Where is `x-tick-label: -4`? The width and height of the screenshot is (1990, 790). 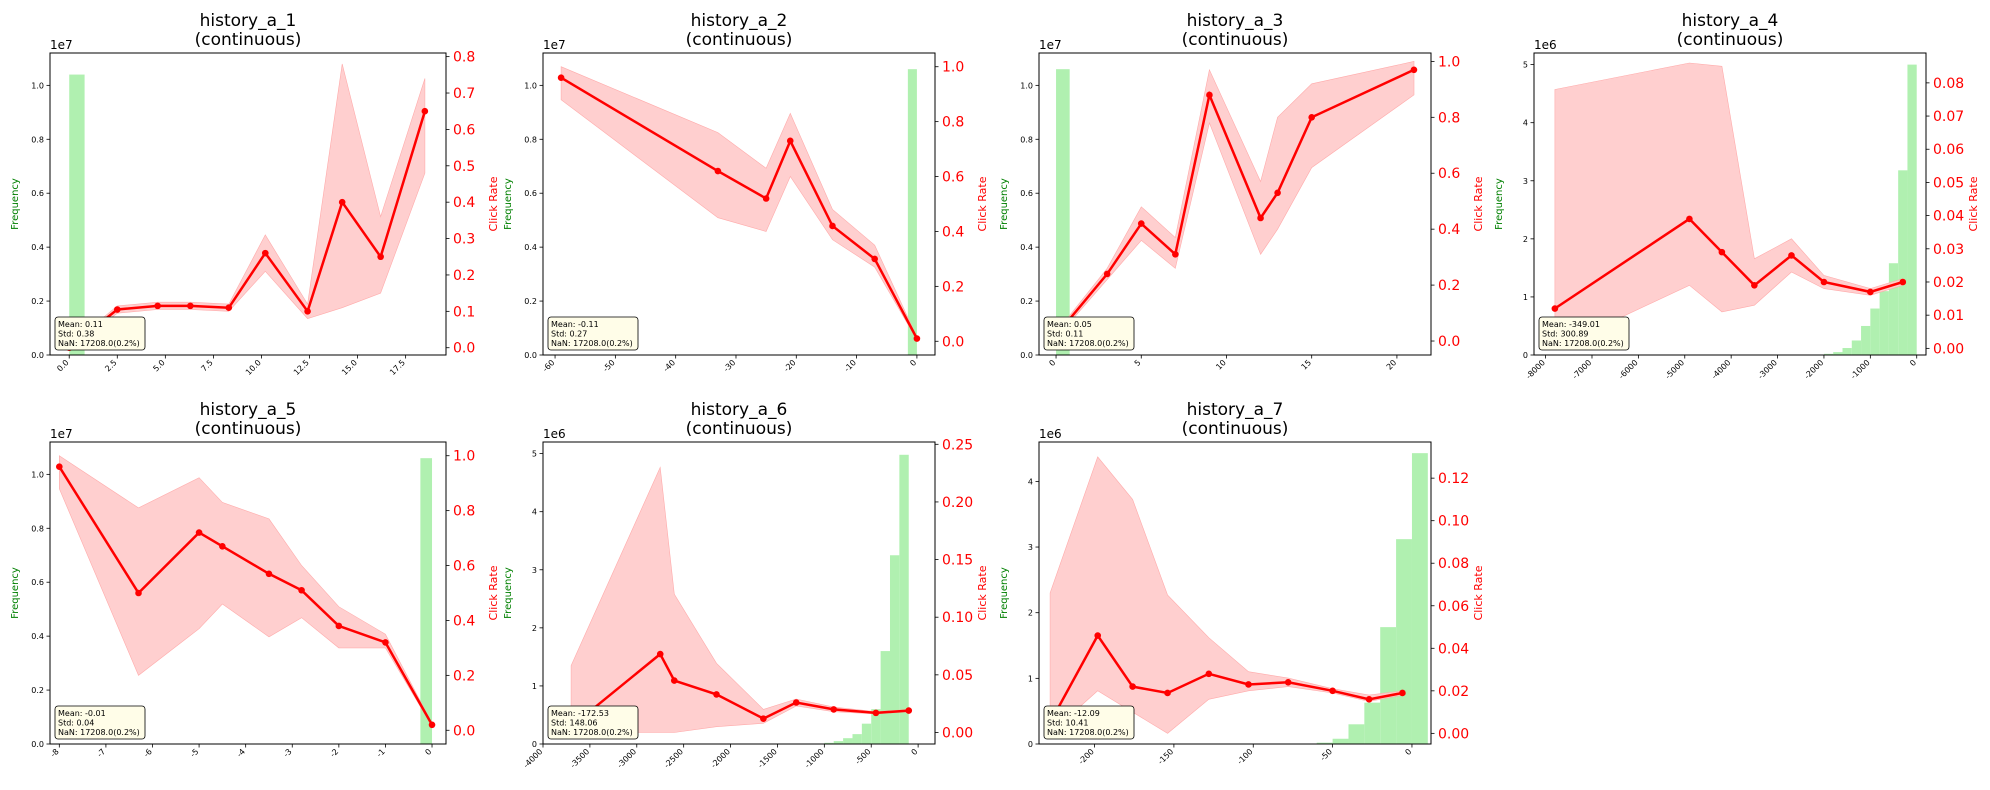
x-tick-label: -4 is located at coordinates (241, 753).